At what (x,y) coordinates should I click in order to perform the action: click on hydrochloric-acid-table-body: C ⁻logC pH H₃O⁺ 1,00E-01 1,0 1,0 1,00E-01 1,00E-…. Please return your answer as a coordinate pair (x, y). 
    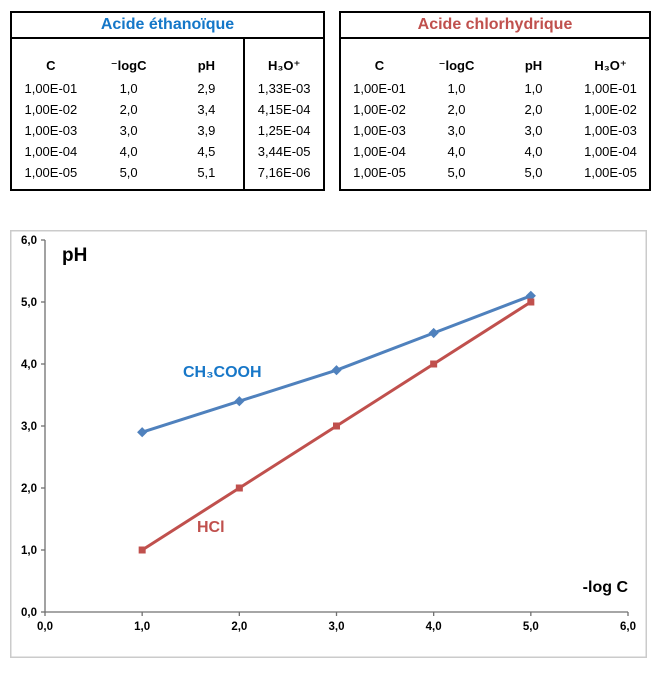
    Looking at the image, I should click on (495, 111).